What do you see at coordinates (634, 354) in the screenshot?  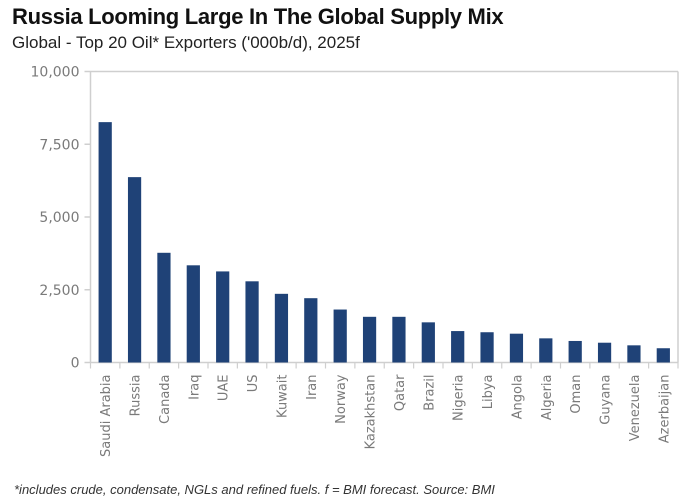 I see `bar-venezuela` at bounding box center [634, 354].